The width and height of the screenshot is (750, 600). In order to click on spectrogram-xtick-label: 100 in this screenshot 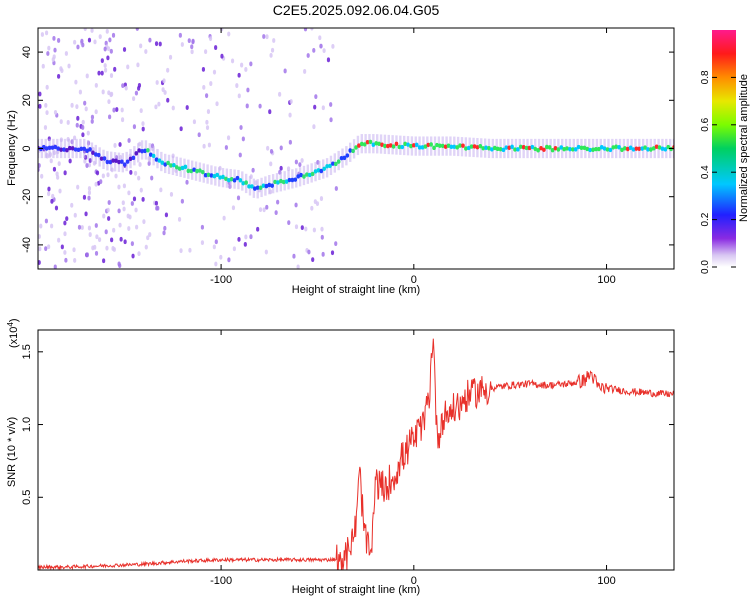, I will do `click(606, 280)`.